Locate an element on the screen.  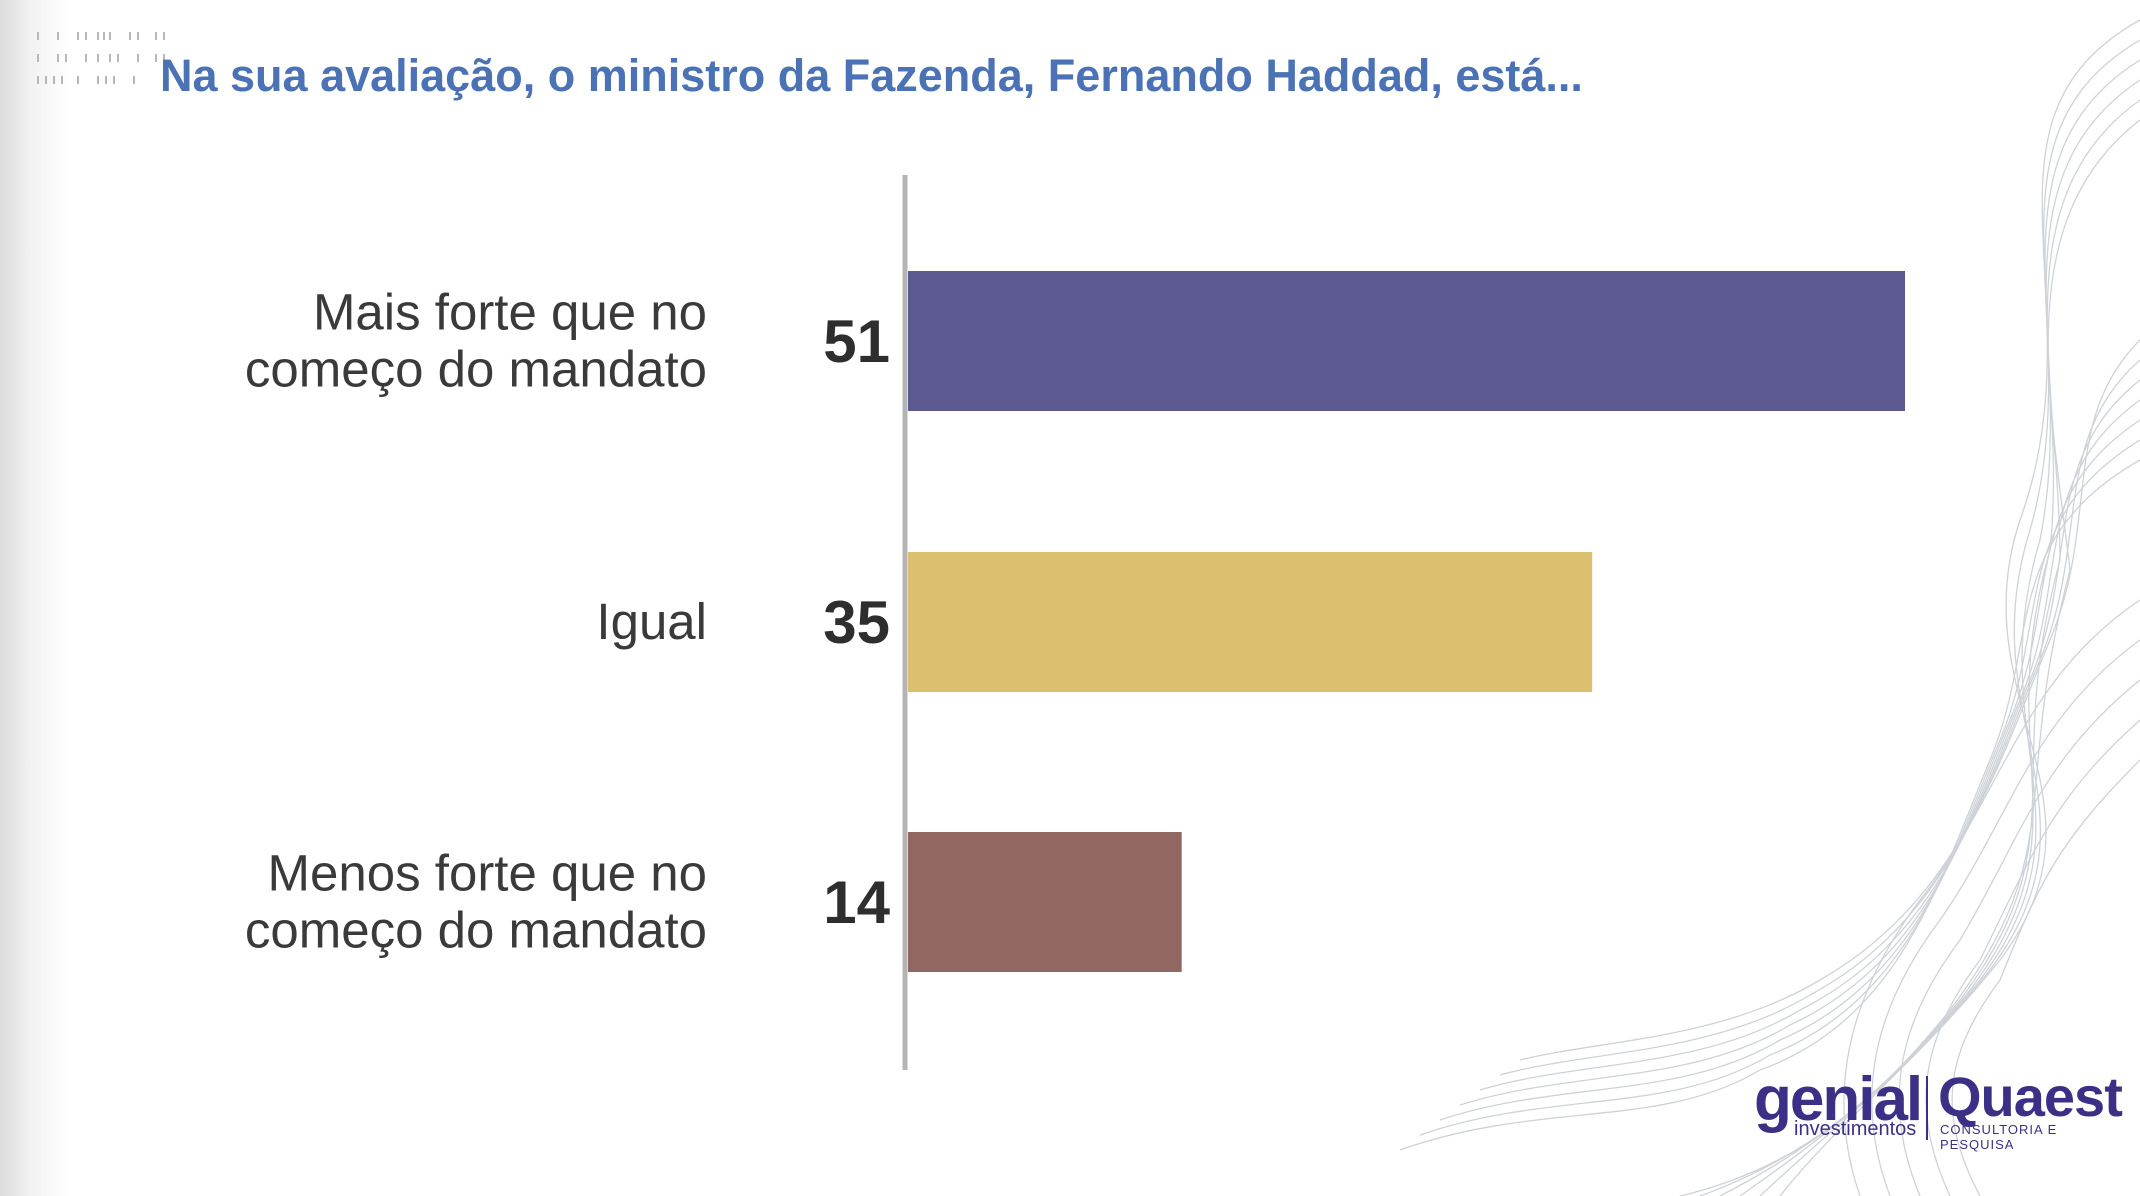
logo-divider is located at coordinates (1927, 1108).